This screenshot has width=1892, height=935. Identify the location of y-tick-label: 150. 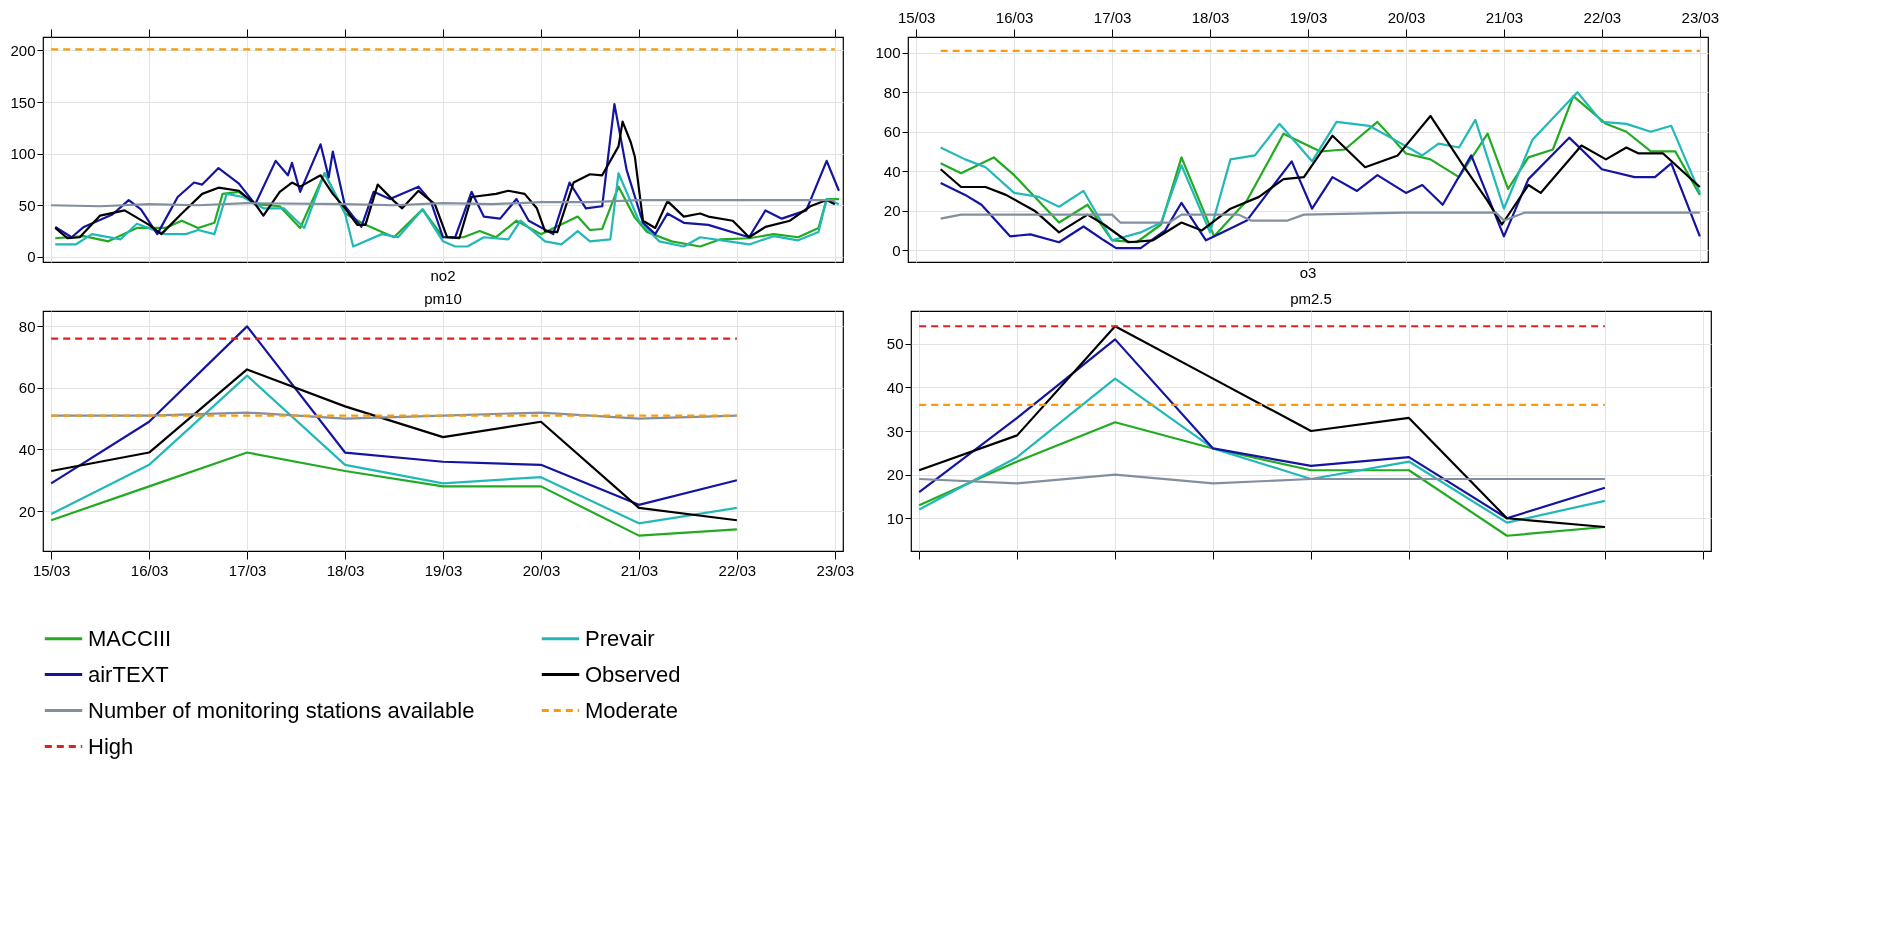
(23, 102).